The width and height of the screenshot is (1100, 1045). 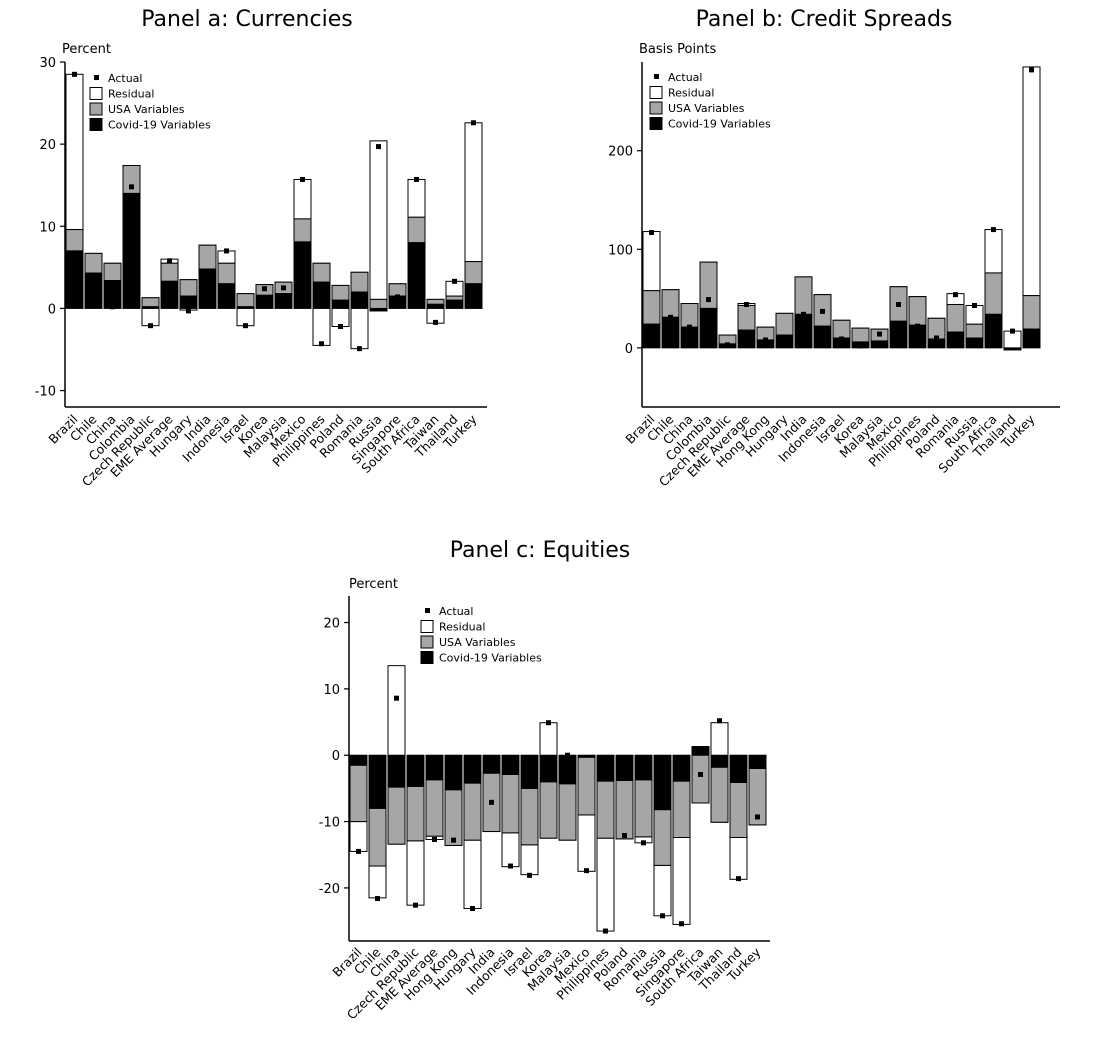 What do you see at coordinates (620, 152) in the screenshot?
I see `y-tick-label: 200` at bounding box center [620, 152].